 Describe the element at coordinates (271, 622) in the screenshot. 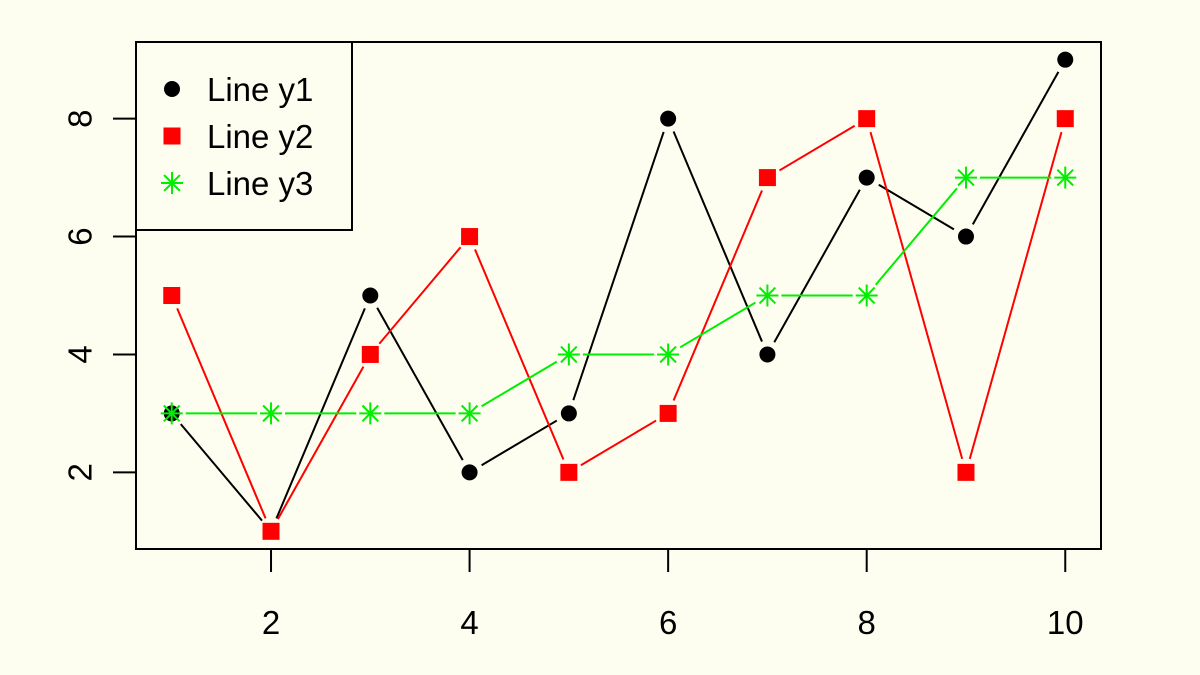

I see `x-tick-label: 2` at that location.